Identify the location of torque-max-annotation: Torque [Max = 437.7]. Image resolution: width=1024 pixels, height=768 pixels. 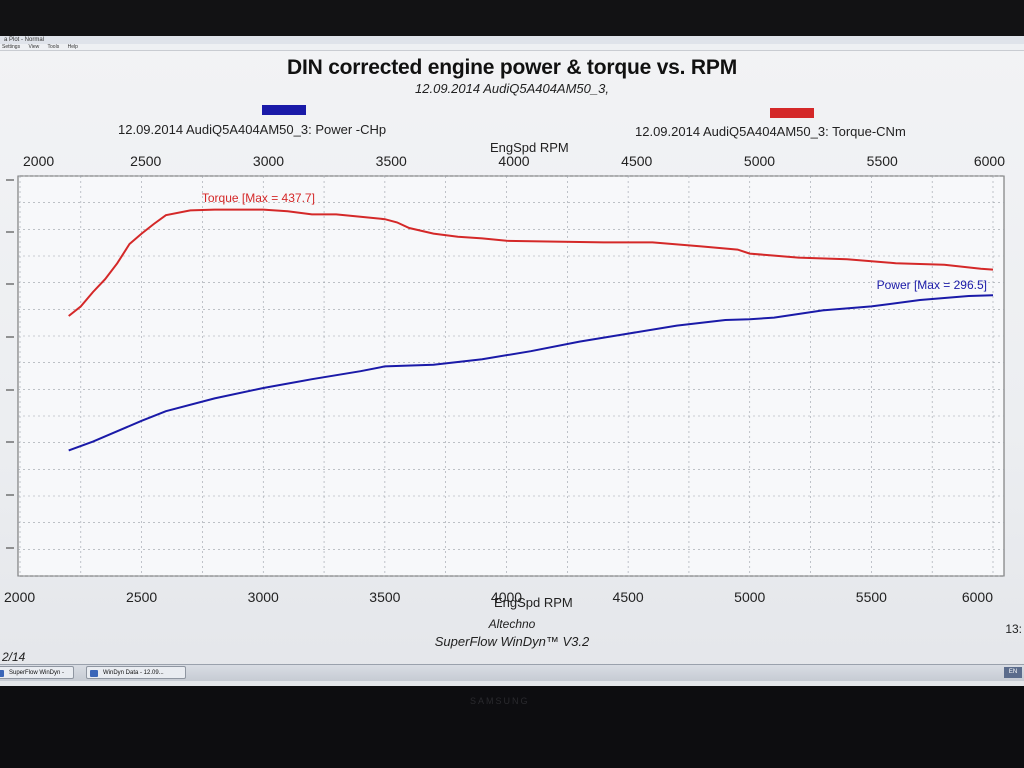
(258, 198).